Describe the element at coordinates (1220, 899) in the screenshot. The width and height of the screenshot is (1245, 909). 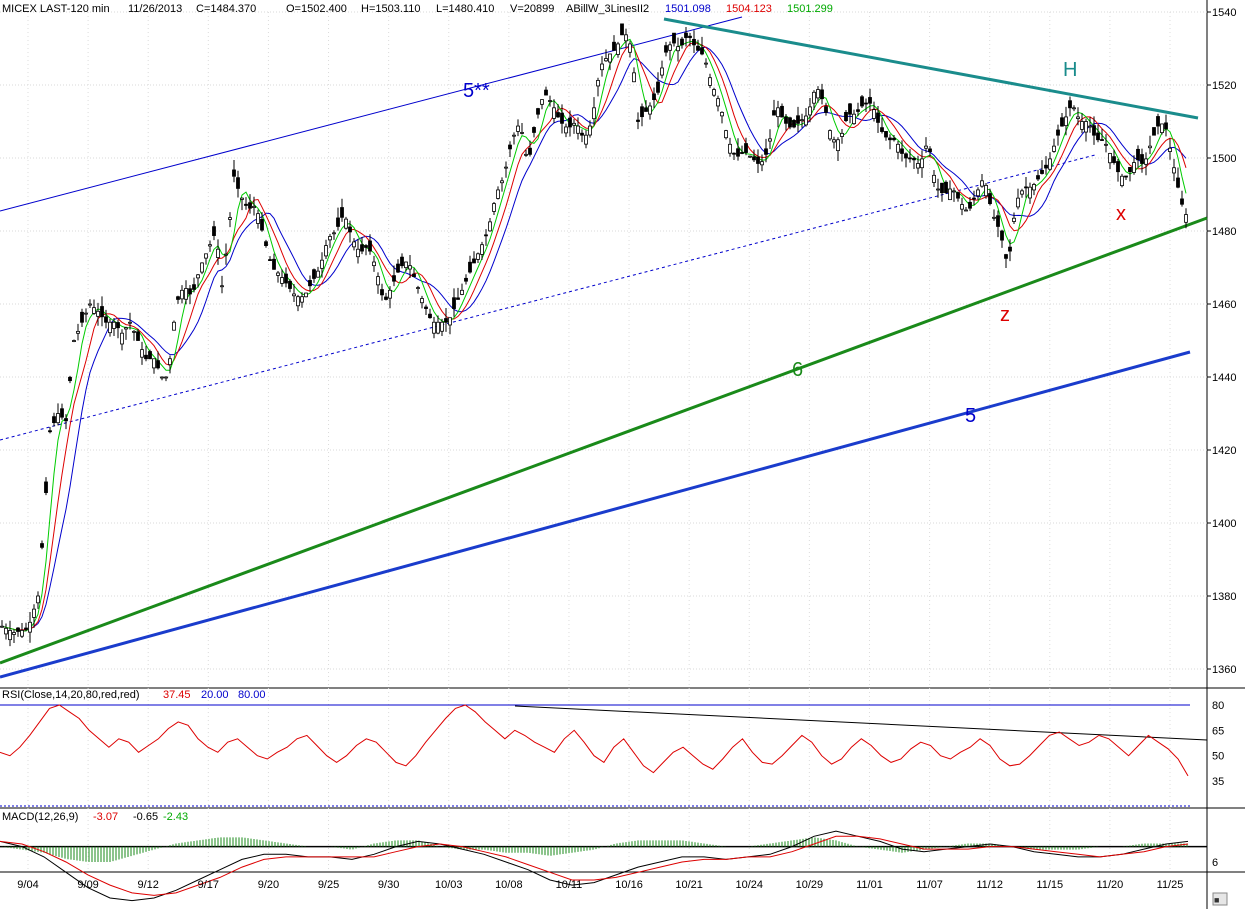
I see `scroll-button` at that location.